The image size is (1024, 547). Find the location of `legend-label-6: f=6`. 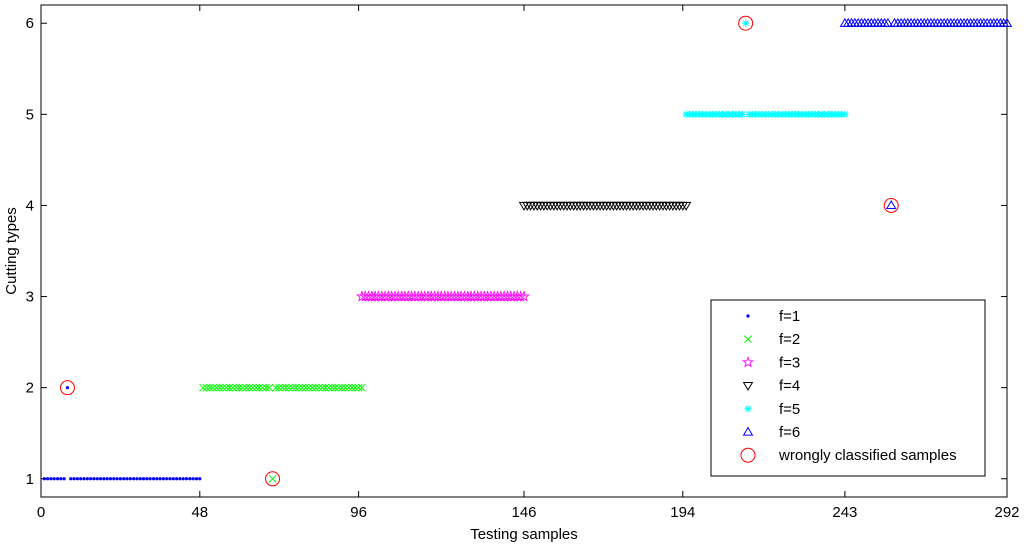

legend-label-6: f=6 is located at coordinates (789, 432).